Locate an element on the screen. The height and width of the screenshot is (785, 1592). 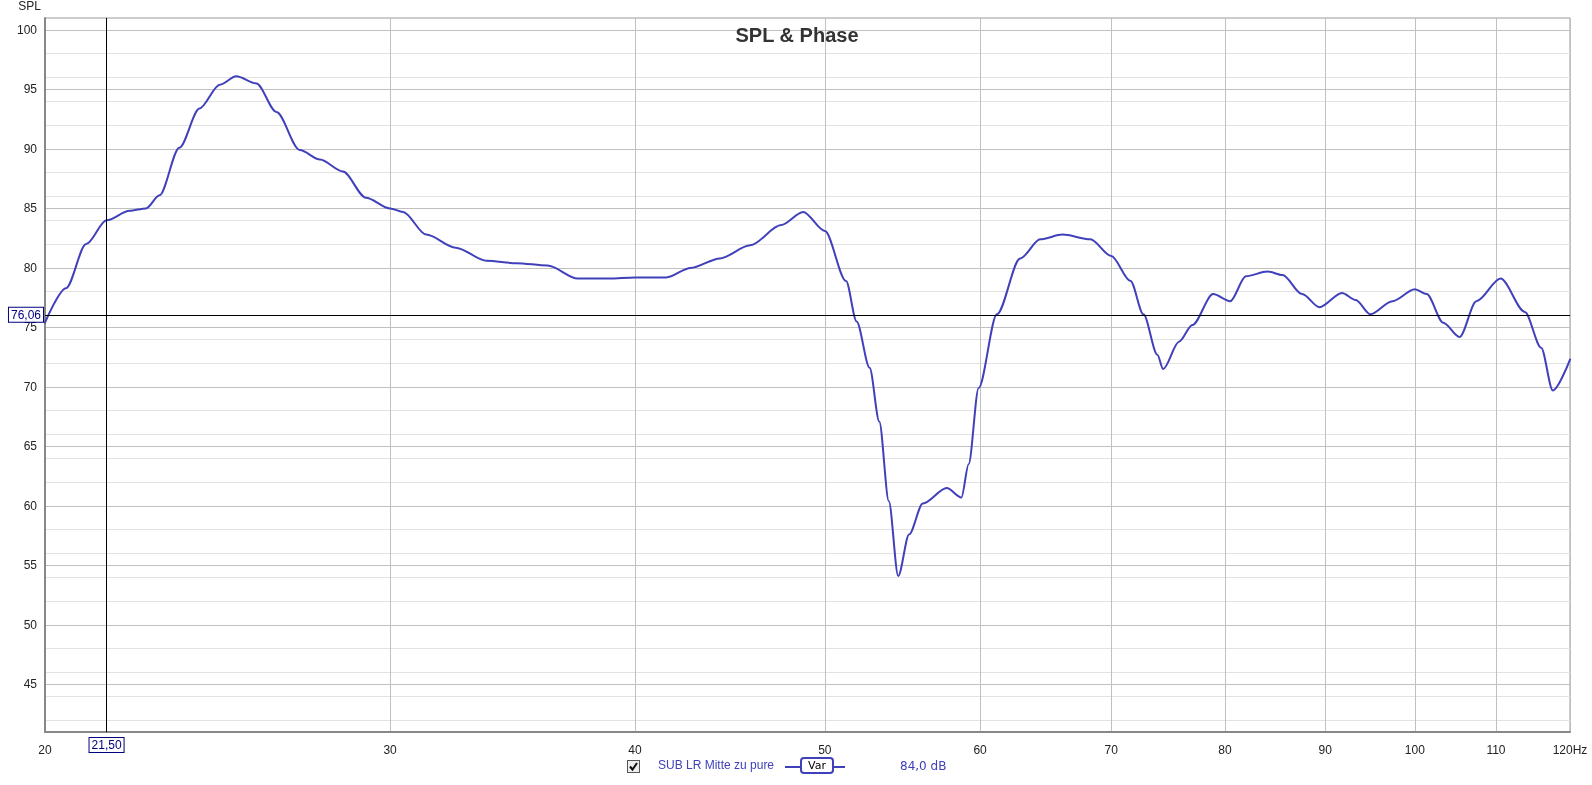
x-tick-label: 30 is located at coordinates (390, 750).